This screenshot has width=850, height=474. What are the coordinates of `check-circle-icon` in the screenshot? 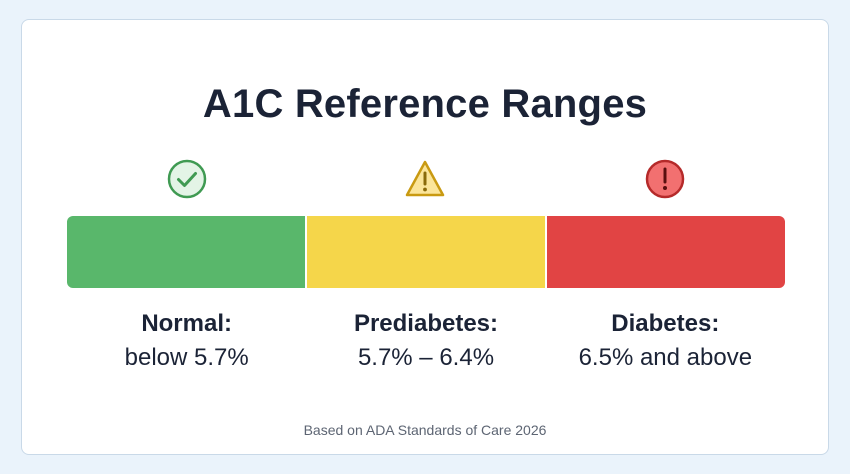 It's located at (187, 179).